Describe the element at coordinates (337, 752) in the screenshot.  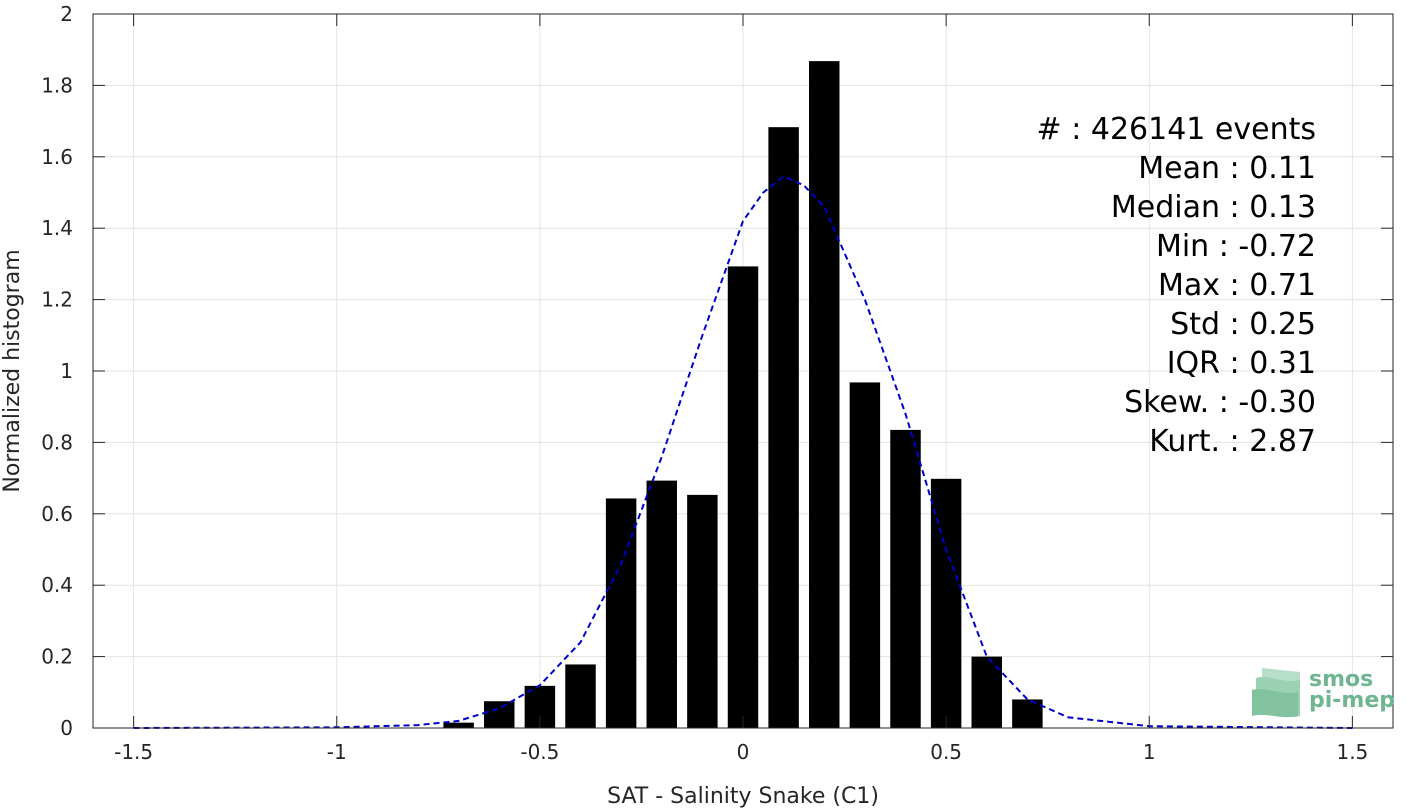
I see `x-tick-label: -1` at that location.